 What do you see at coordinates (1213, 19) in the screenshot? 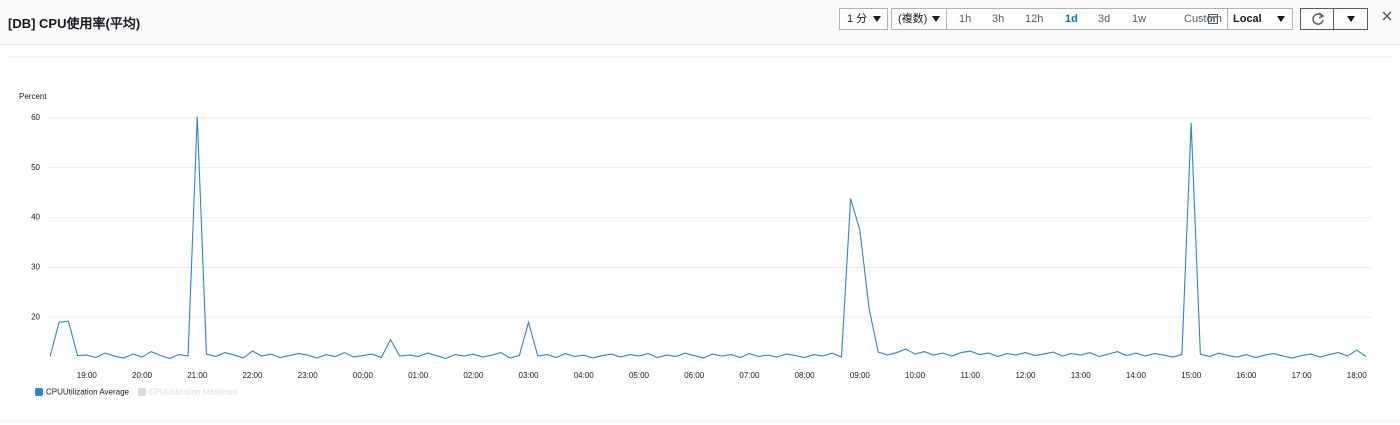
I see `calendar-icon` at bounding box center [1213, 19].